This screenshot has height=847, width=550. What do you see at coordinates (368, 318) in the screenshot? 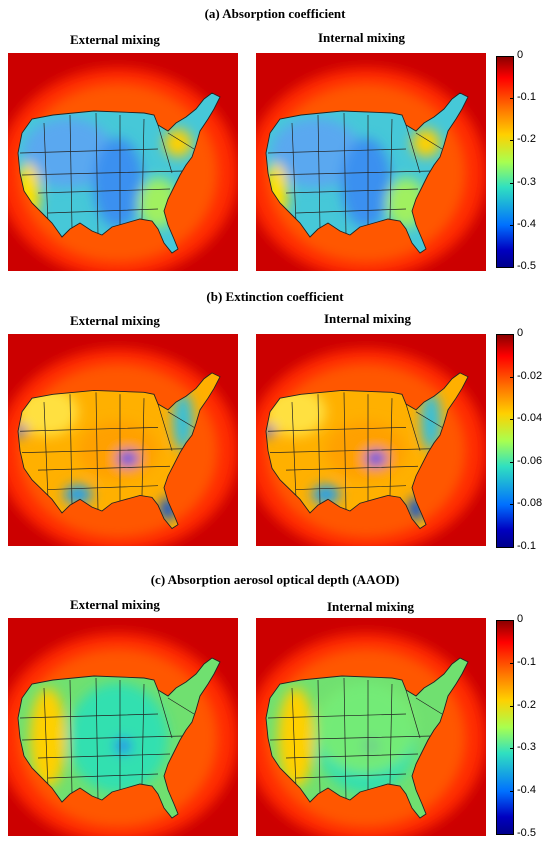
I see `section-b-right-title: Internal mixing` at bounding box center [368, 318].